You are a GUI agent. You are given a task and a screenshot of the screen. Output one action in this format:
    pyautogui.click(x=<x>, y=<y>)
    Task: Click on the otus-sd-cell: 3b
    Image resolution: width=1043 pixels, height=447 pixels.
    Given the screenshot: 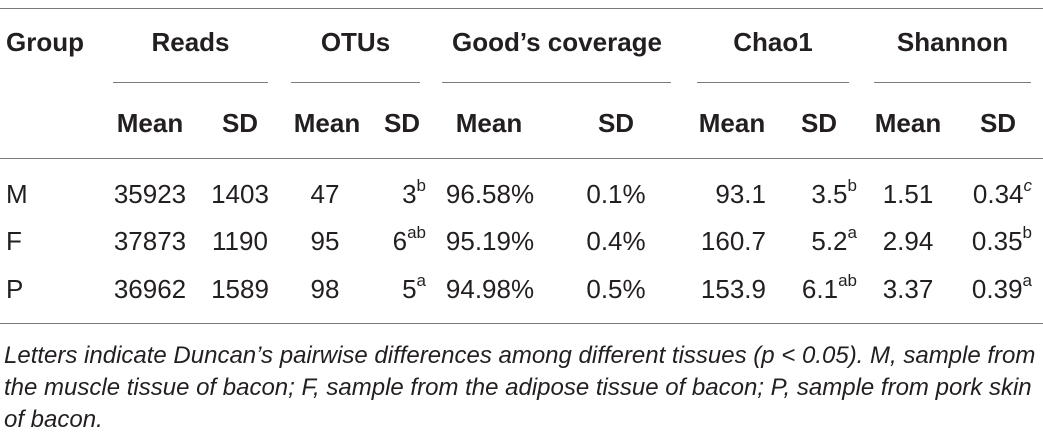 What is the action you would take?
    pyautogui.click(x=414, y=192)
    